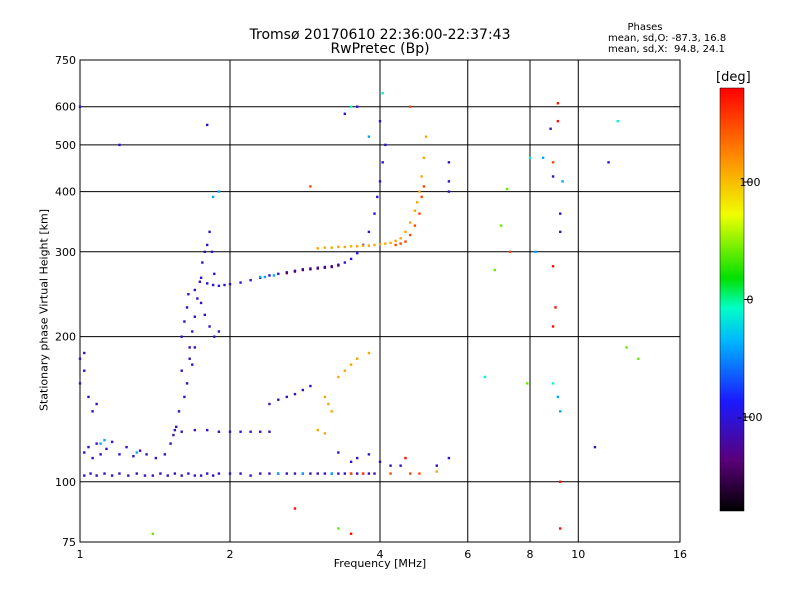 This screenshot has width=800, height=600. I want to click on colorbar-tick-label: 100, so click(750, 182).